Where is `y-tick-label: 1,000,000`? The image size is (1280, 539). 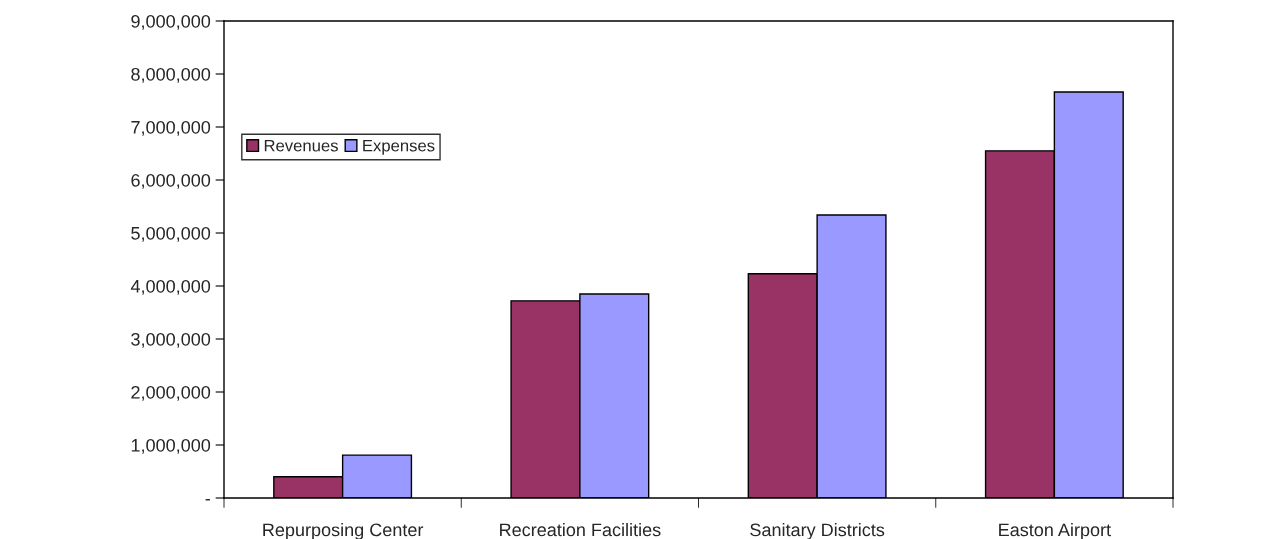
y-tick-label: 1,000,000 is located at coordinates (171, 446).